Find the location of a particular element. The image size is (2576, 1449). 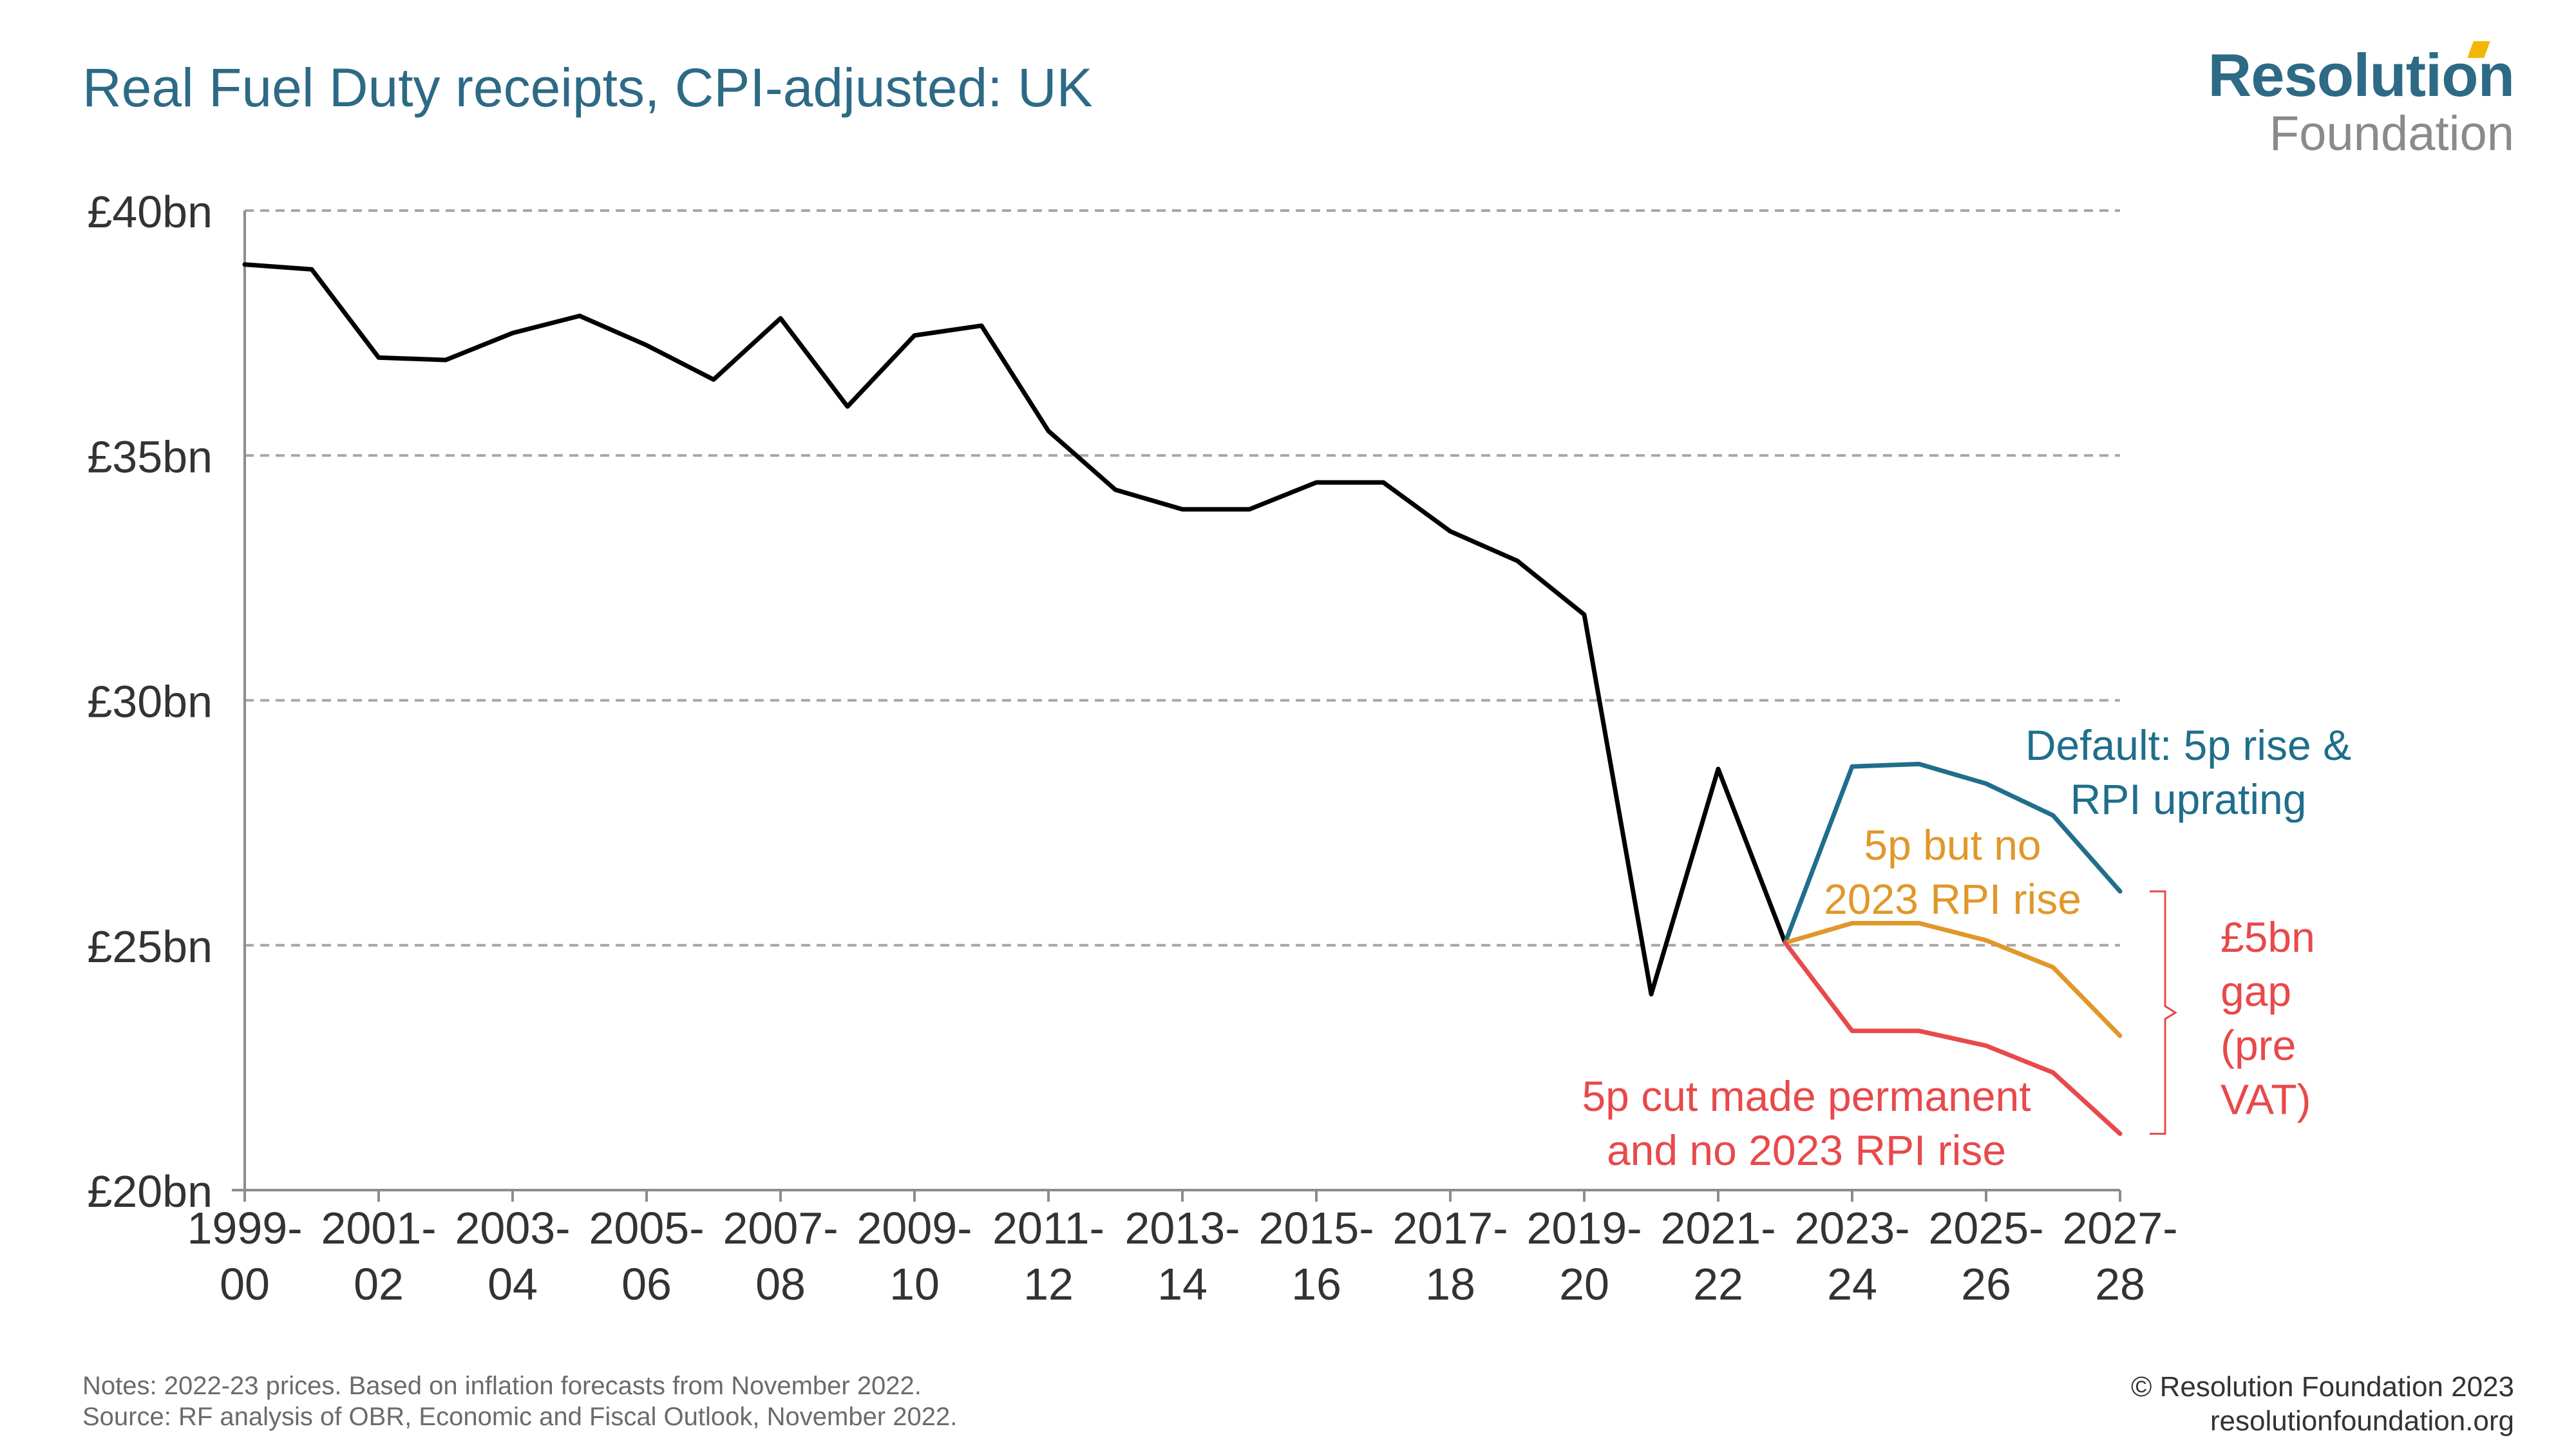

gap-label: VAT) is located at coordinates (2266, 1099).